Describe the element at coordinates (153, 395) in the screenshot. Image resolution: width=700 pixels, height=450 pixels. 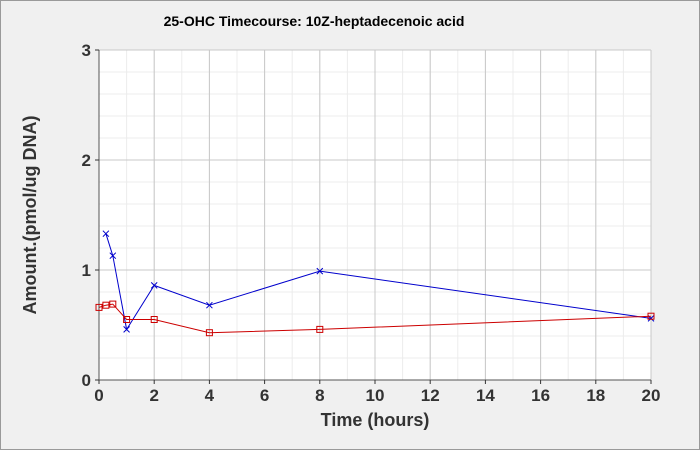
I see `x-tick-label: 2` at that location.